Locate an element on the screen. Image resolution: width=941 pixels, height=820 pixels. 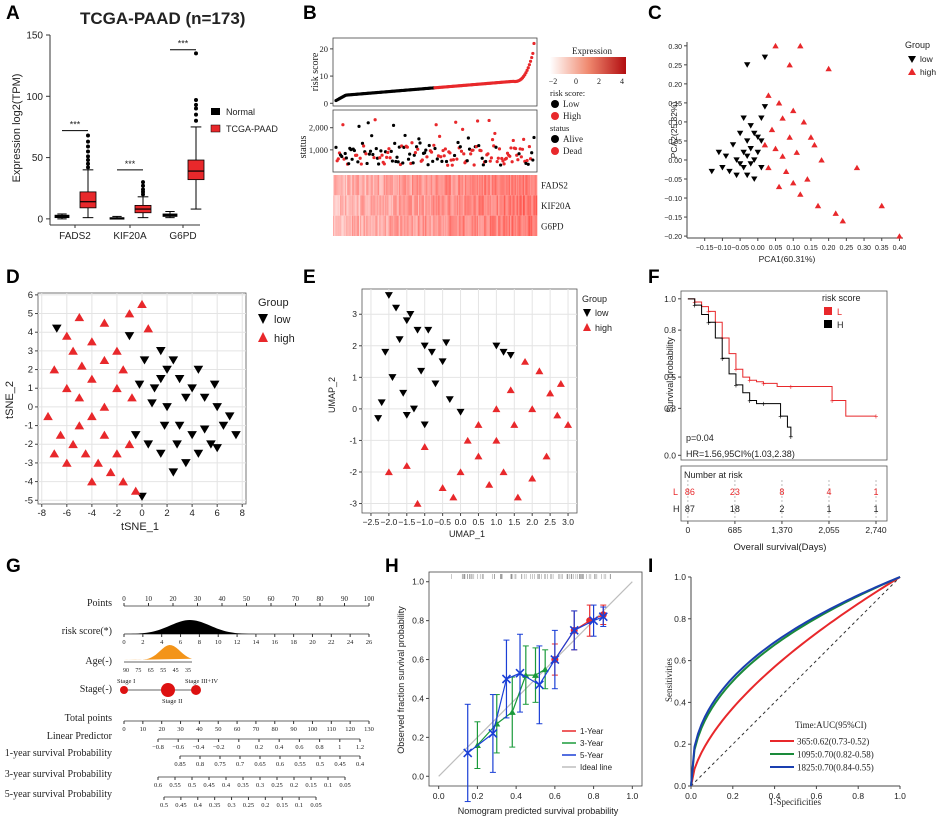
panel-d-xlabel: tSNE_1 is located at coordinates (140, 527).